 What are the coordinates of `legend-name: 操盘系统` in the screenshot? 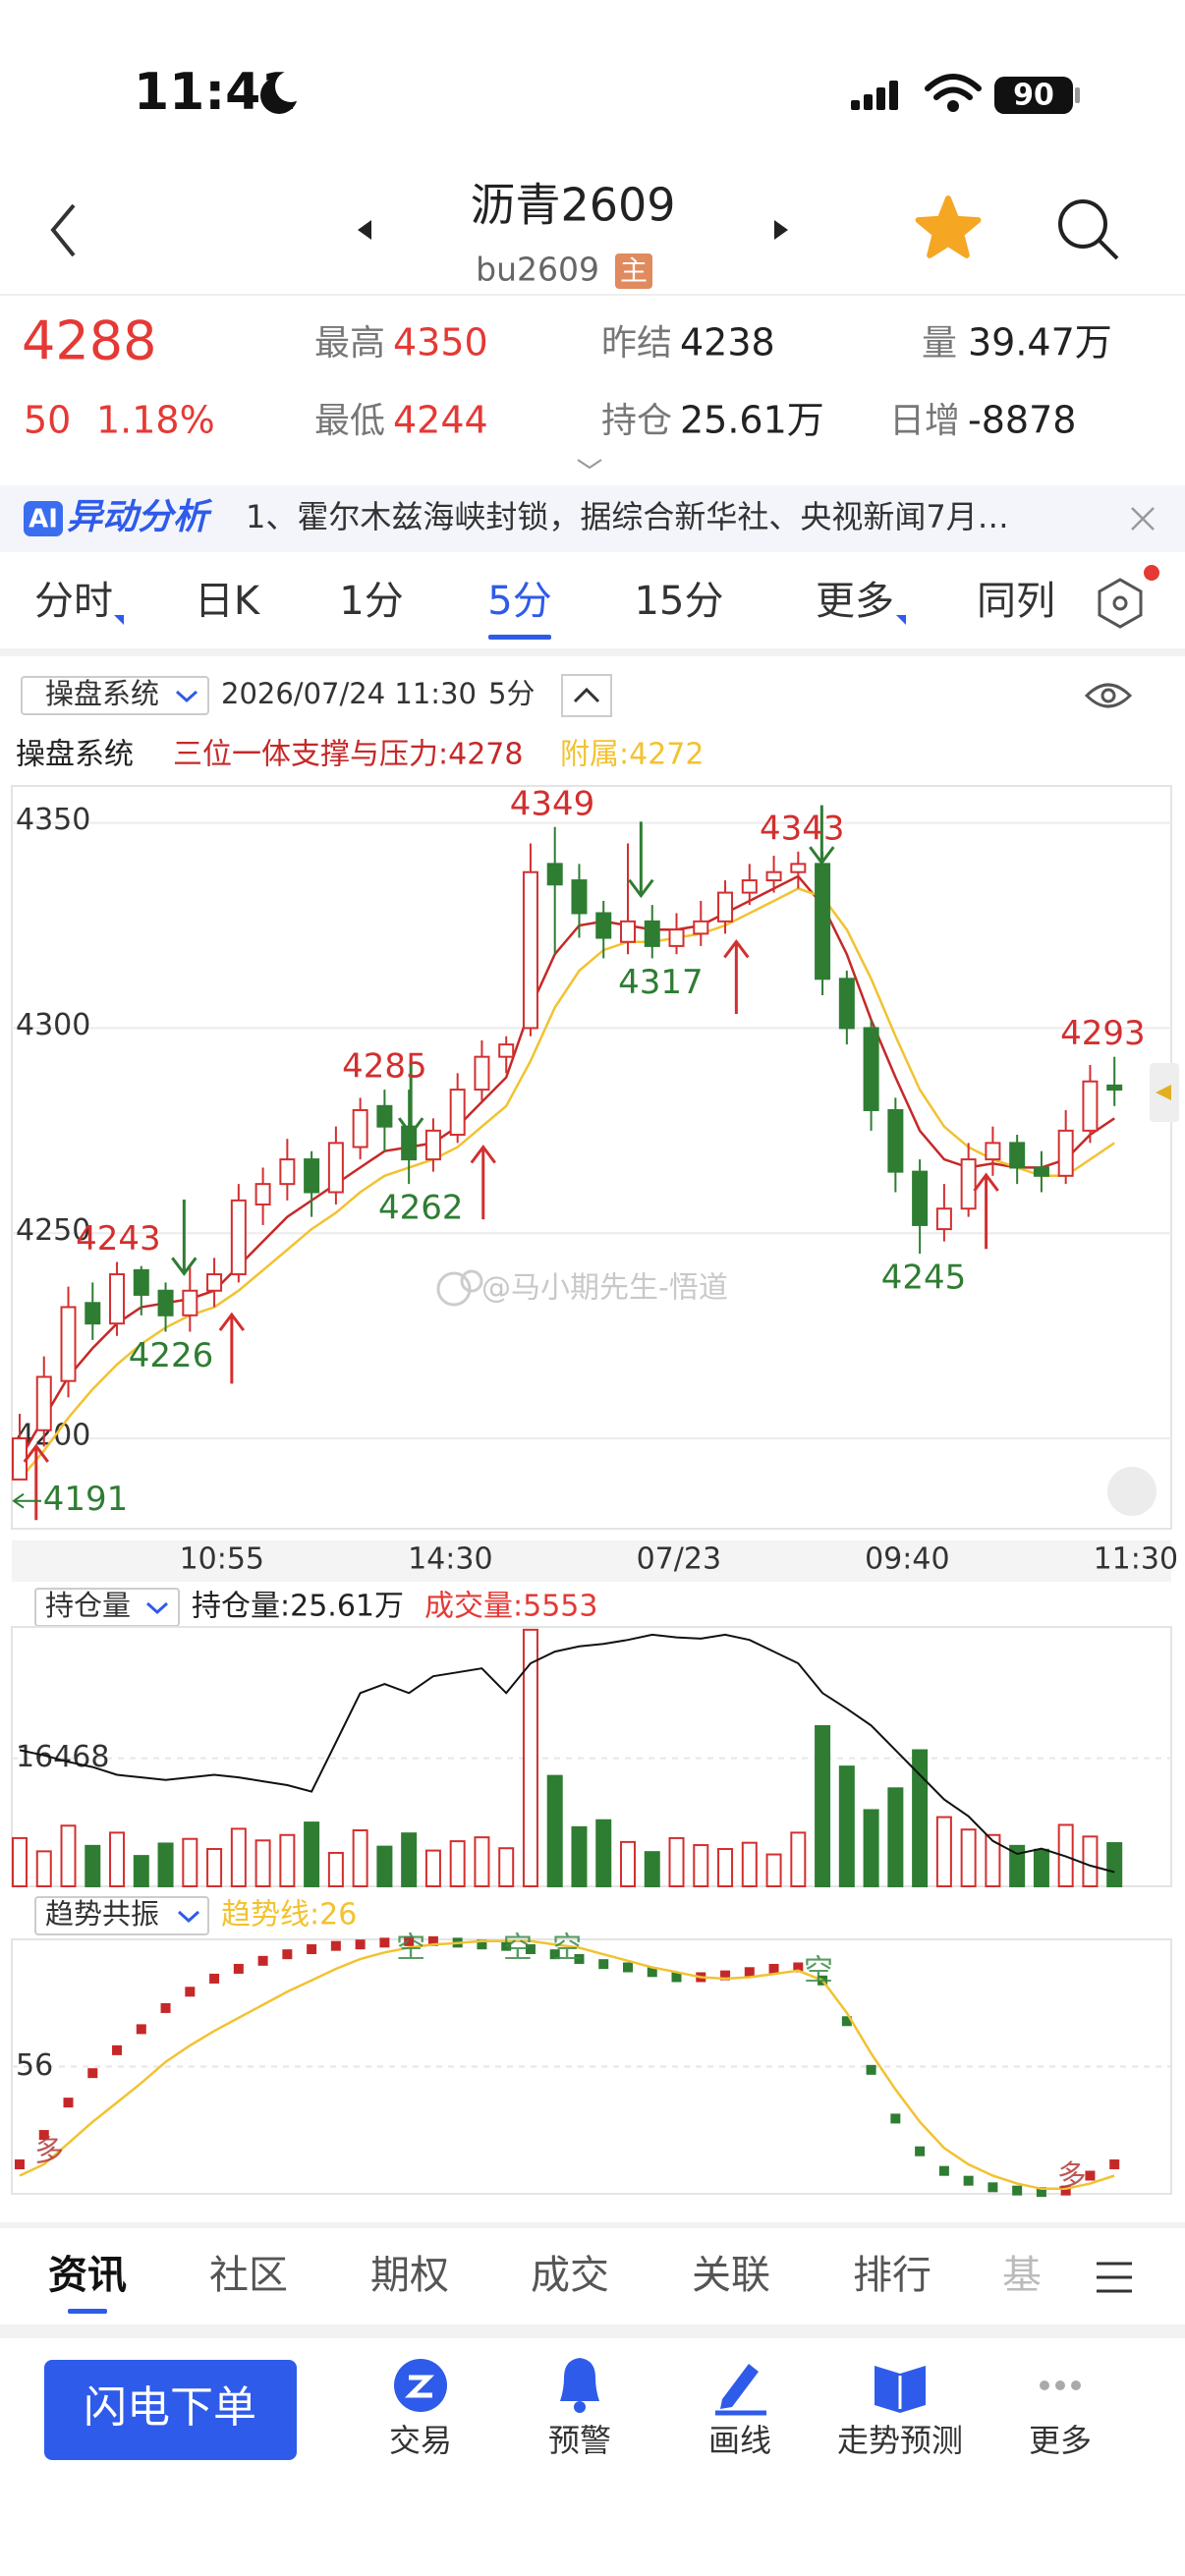 It's located at (75, 755).